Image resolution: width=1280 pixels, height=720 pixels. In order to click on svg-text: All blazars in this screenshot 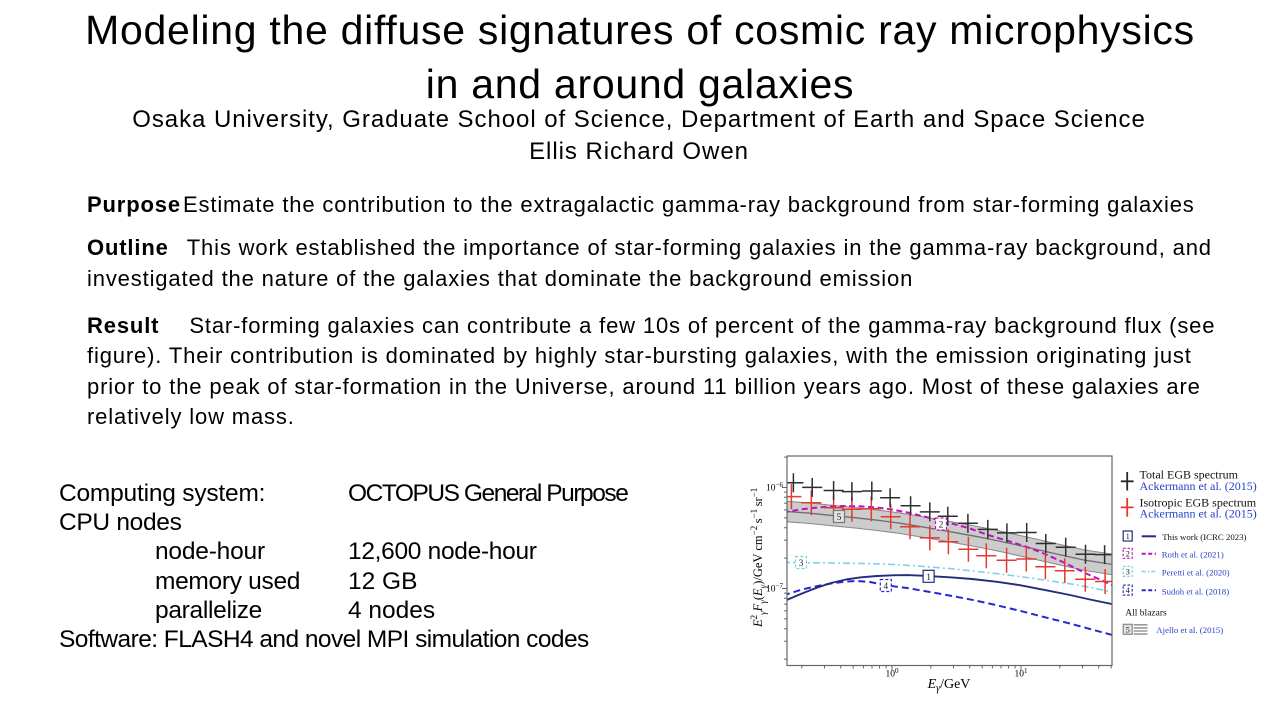, I will do `click(1146, 614)`.